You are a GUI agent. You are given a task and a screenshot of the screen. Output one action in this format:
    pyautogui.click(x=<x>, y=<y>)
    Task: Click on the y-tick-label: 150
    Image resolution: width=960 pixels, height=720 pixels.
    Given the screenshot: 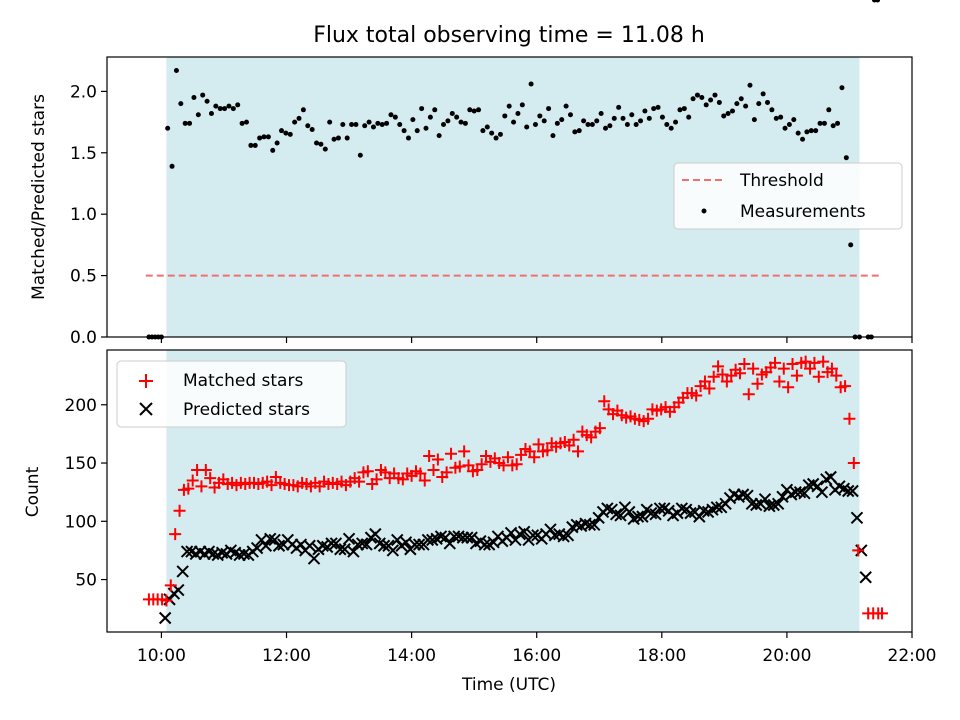 What is the action you would take?
    pyautogui.click(x=81, y=464)
    